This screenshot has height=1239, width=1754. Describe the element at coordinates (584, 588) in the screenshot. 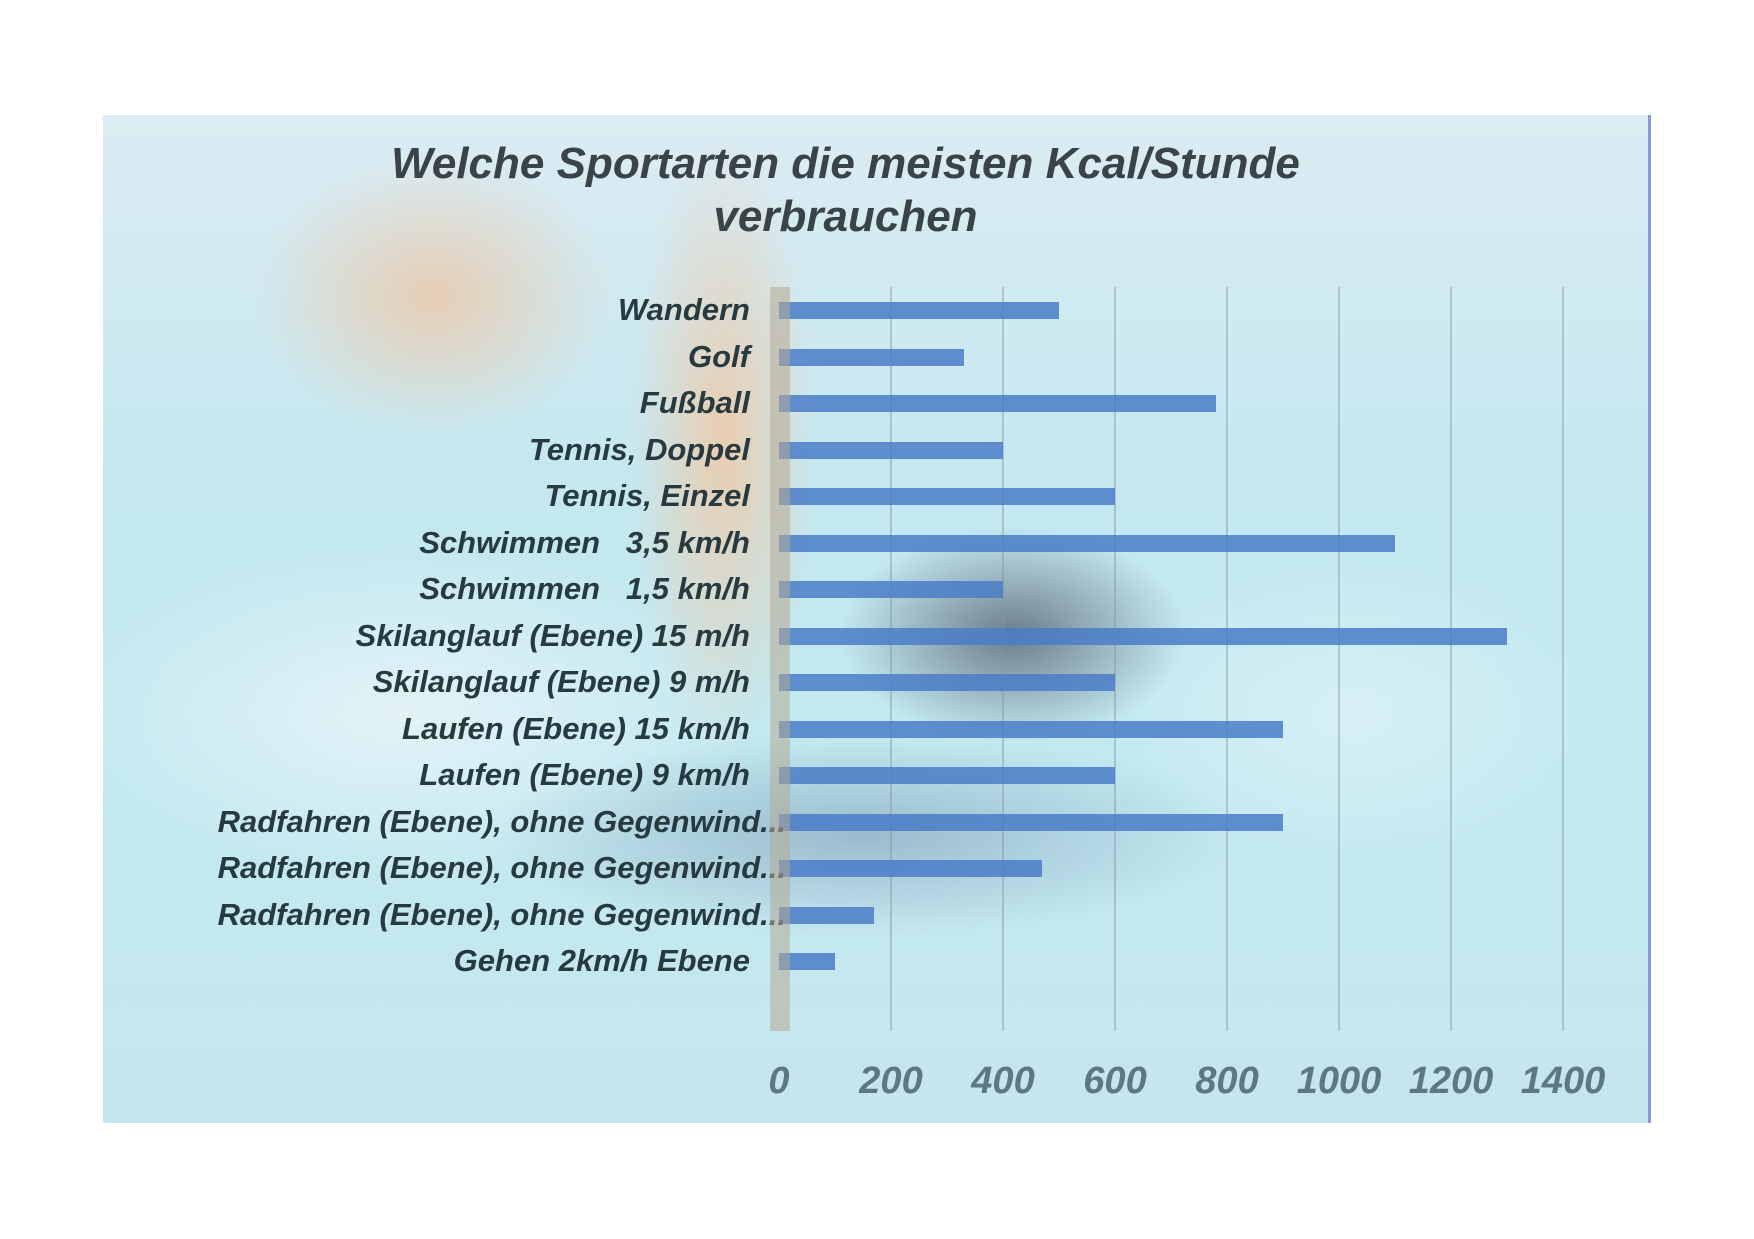

I see `category-label: Schwimmen 1,5 km/h` at that location.